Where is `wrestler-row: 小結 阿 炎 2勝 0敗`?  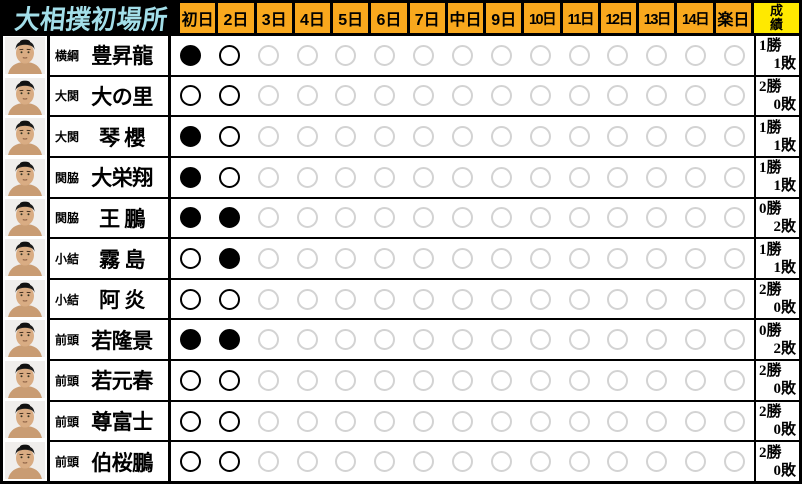
wrestler-row: 小結 阿 炎 2勝 0敗 is located at coordinates (424, 300).